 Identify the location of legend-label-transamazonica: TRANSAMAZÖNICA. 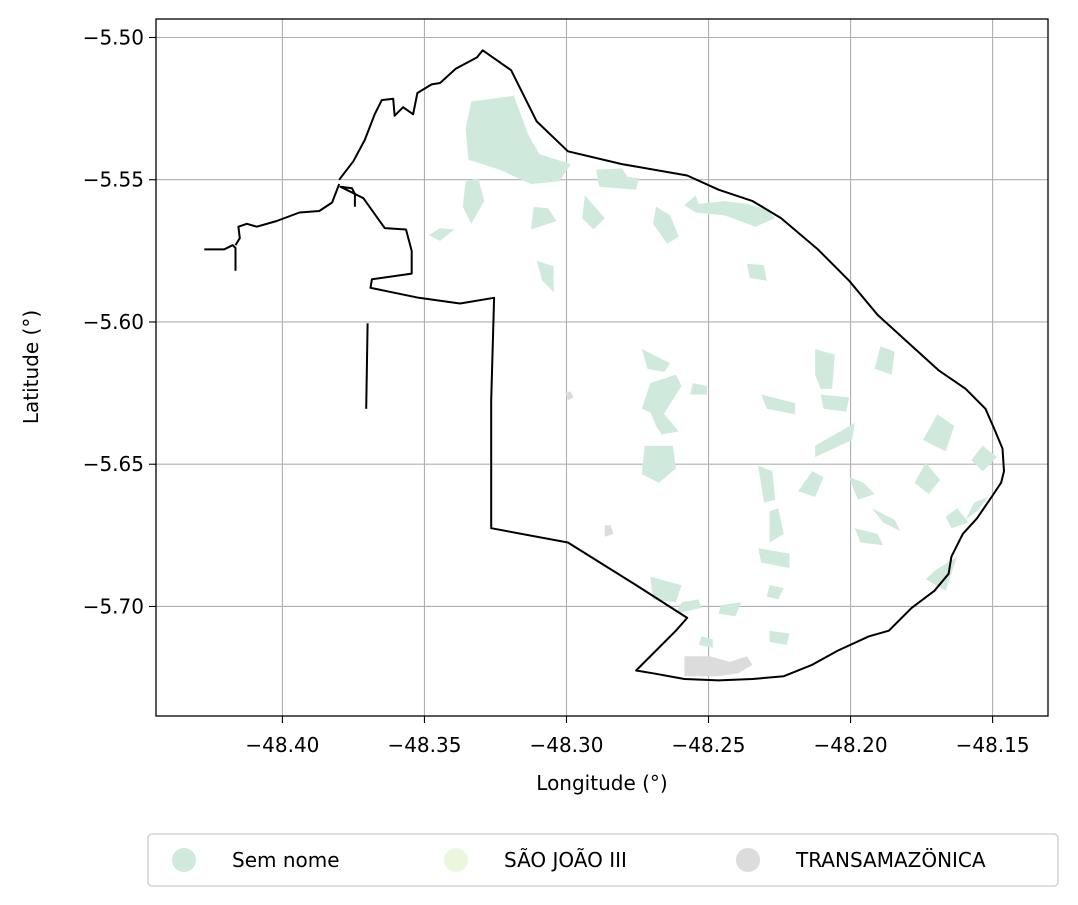
(890, 860).